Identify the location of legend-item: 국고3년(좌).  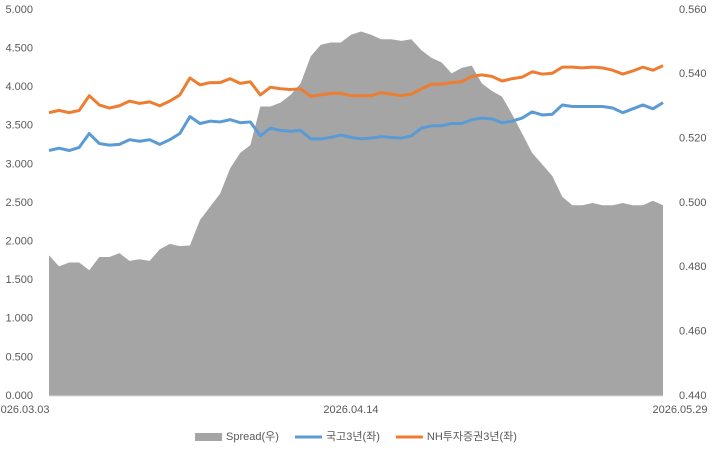
(337, 436).